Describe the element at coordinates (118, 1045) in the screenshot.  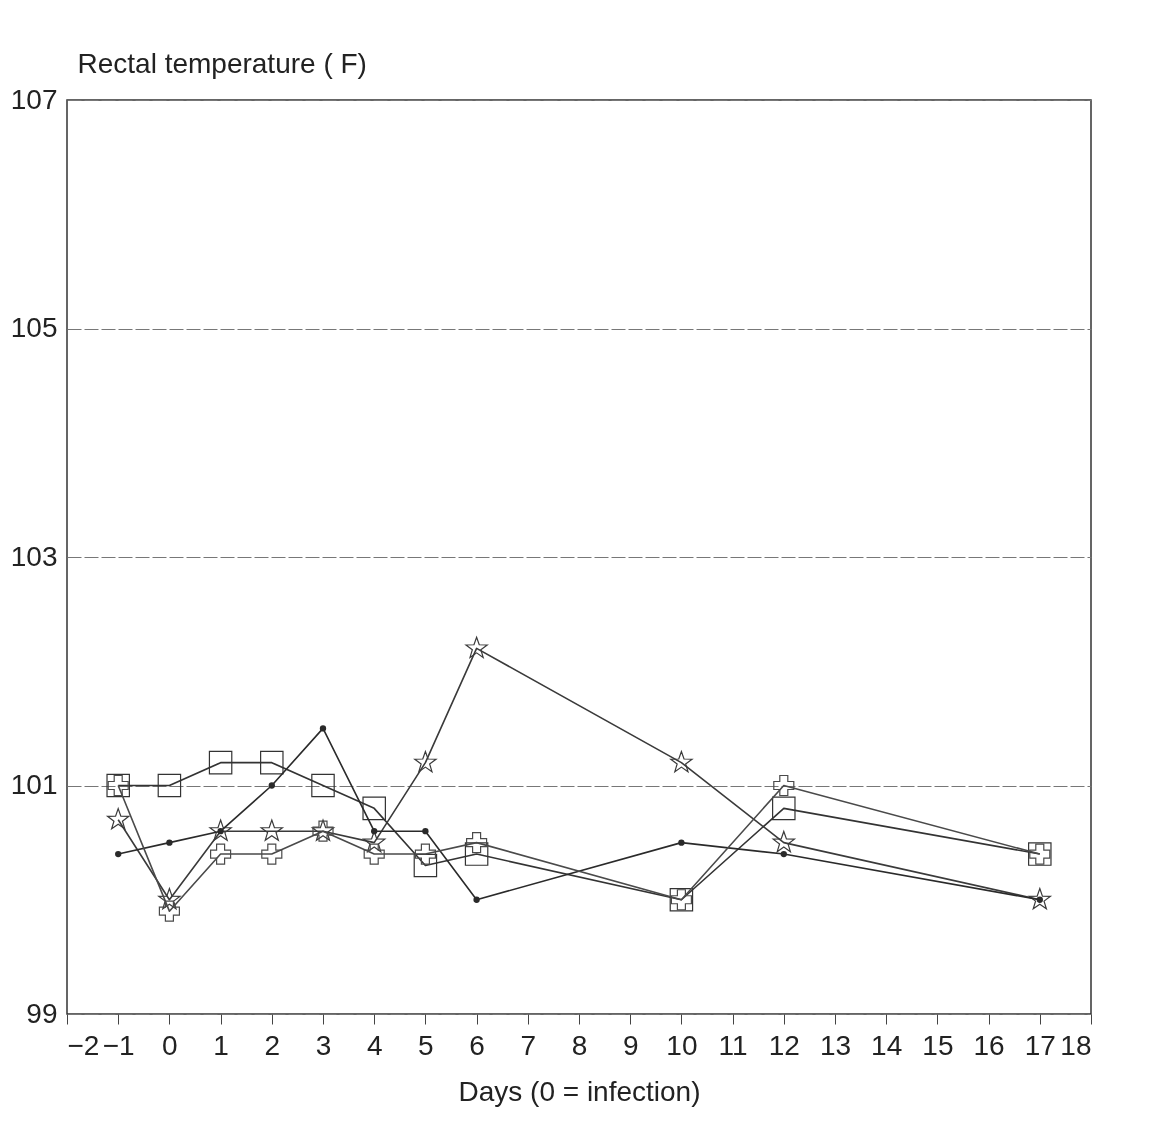
I see `x-tick-label: −1` at that location.